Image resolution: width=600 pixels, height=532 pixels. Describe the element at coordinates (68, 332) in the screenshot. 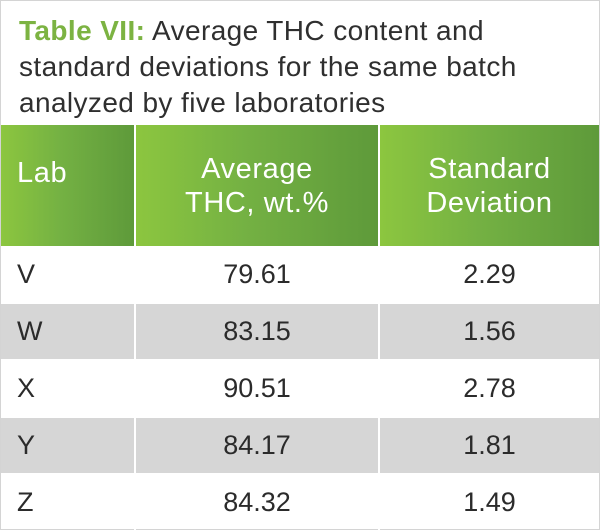

I see `cell-lab: W` at that location.